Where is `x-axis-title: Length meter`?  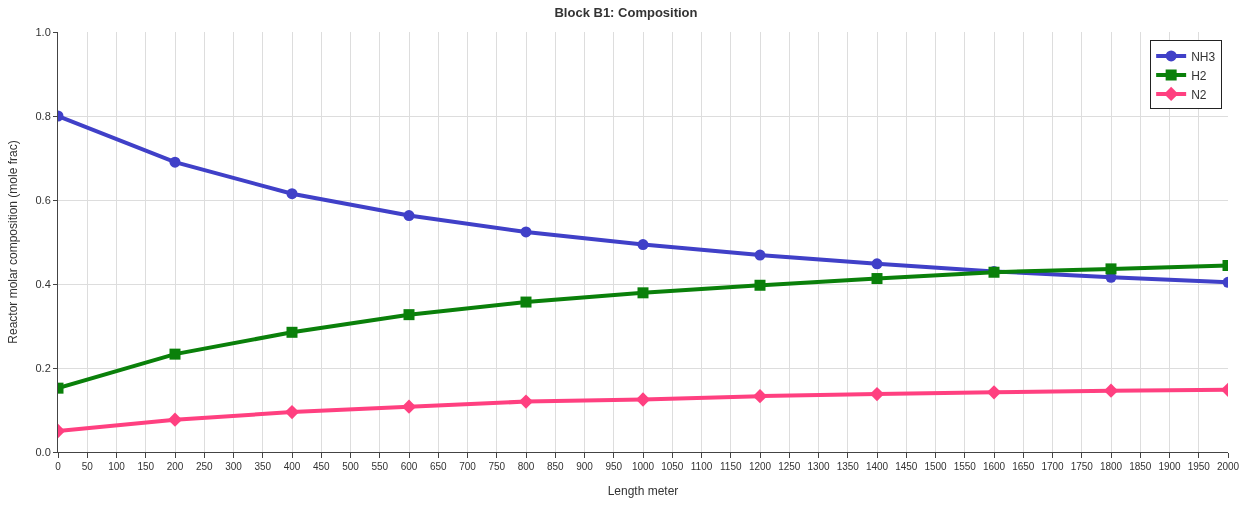 x-axis-title: Length meter is located at coordinates (643, 490).